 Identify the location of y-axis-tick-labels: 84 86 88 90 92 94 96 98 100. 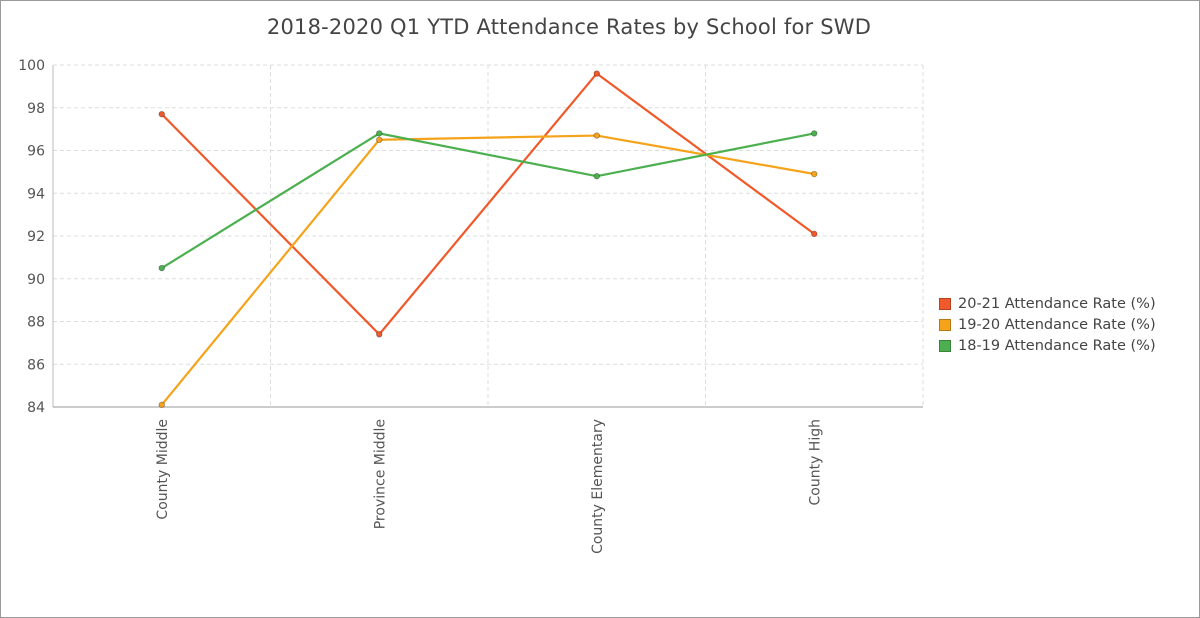
(31, 237).